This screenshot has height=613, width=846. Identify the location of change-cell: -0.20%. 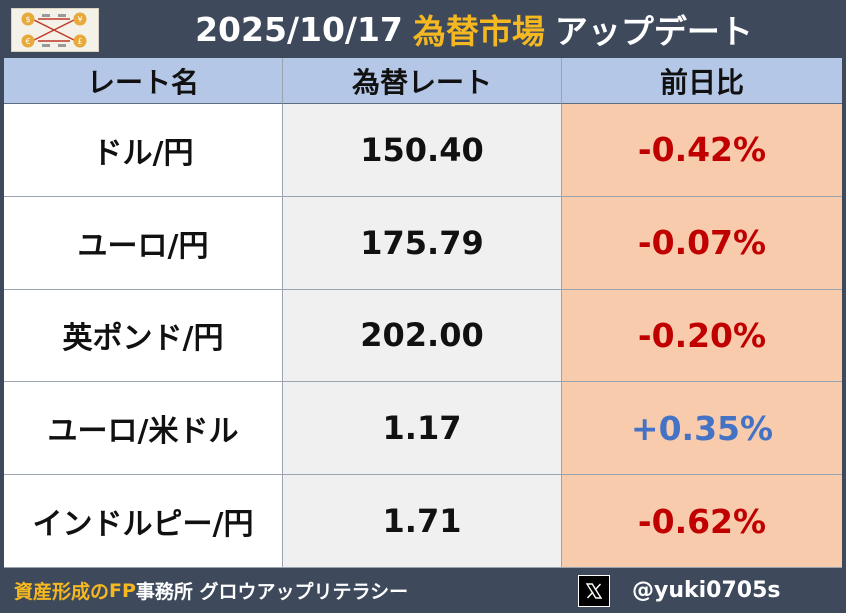
(702, 336).